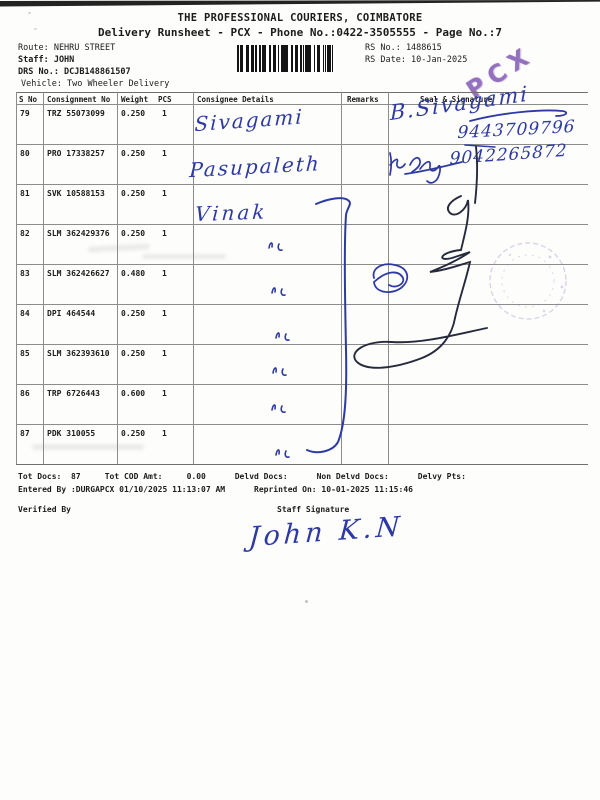 Image resolution: width=600 pixels, height=800 pixels. What do you see at coordinates (300, 204) in the screenshot?
I see `table-row: 81 SVK 10588153 0.250 1` at bounding box center [300, 204].